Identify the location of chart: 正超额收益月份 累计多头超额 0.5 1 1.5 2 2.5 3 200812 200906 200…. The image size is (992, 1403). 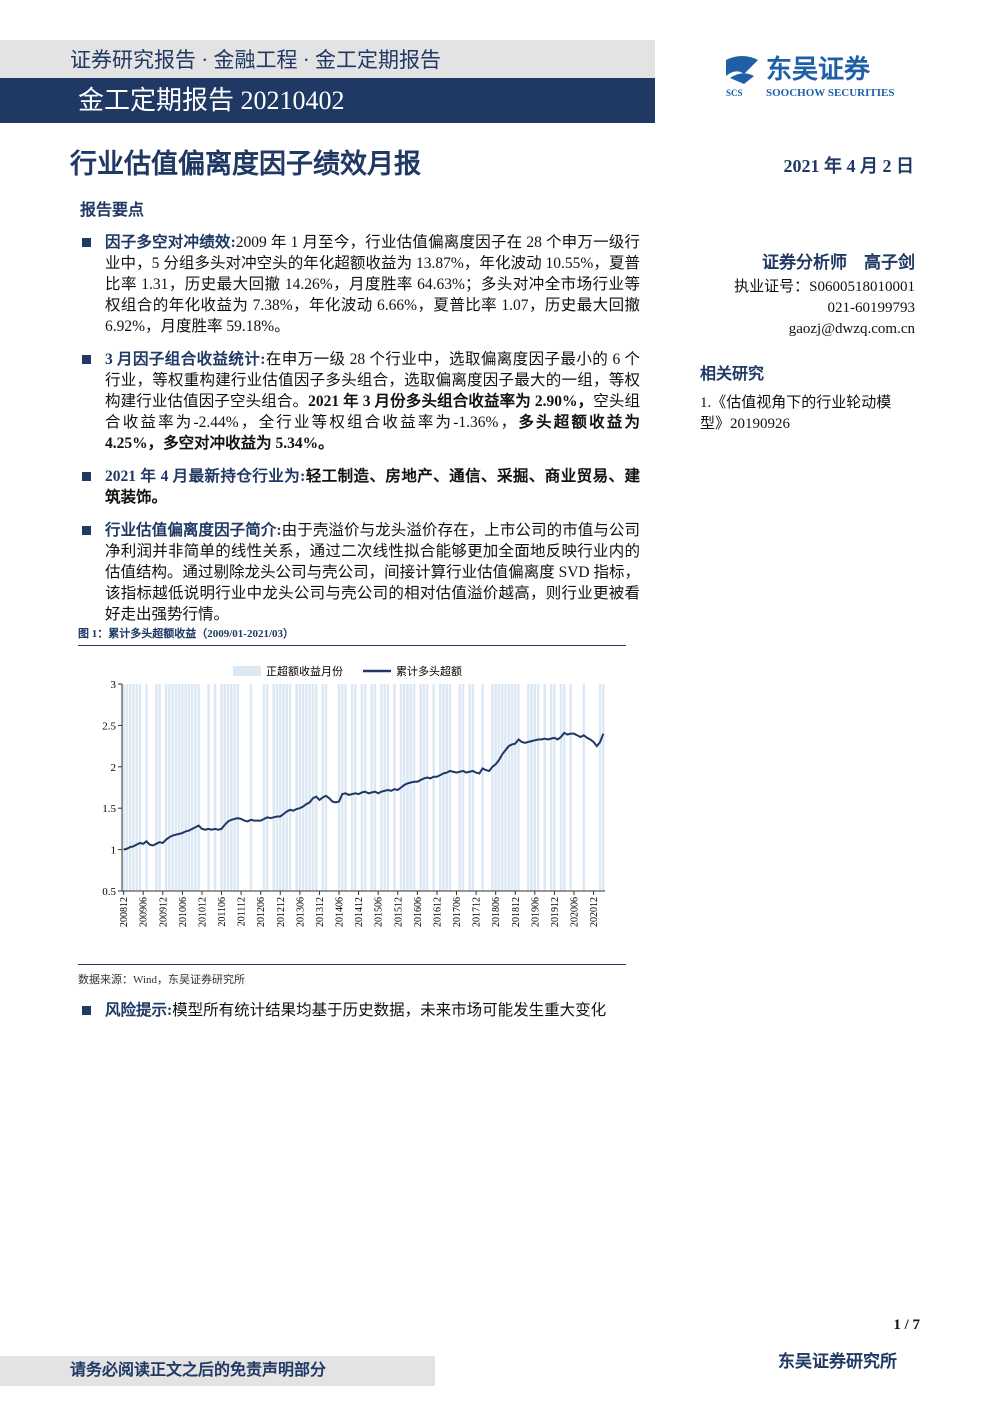
(352, 814).